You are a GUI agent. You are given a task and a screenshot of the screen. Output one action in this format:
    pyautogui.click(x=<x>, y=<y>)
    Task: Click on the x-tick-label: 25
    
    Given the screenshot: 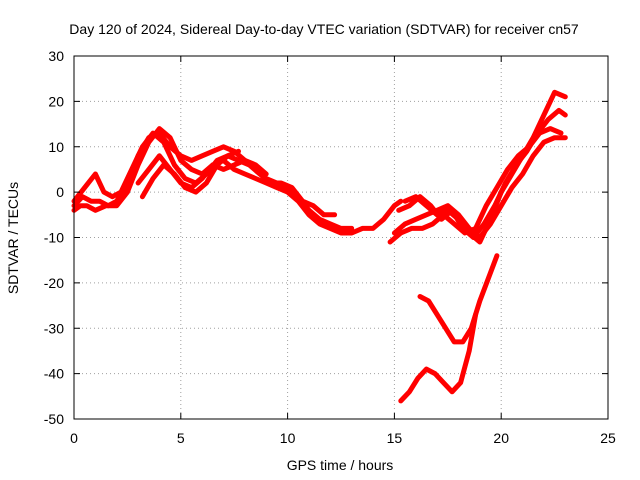 What is the action you would take?
    pyautogui.click(x=608, y=438)
    